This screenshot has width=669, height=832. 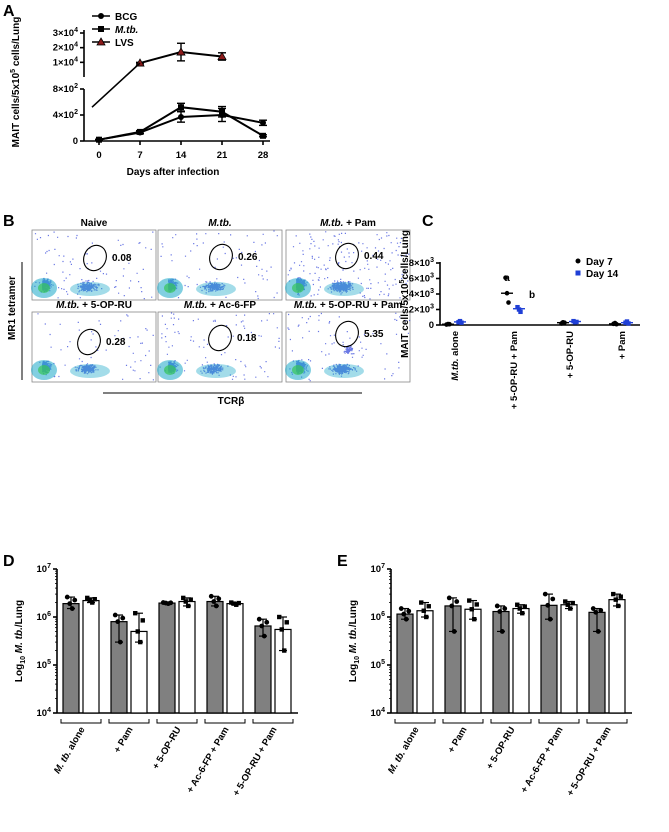 What do you see at coordinates (374, 334) in the screenshot?
I see `gate-frequency: 5.35` at bounding box center [374, 334].